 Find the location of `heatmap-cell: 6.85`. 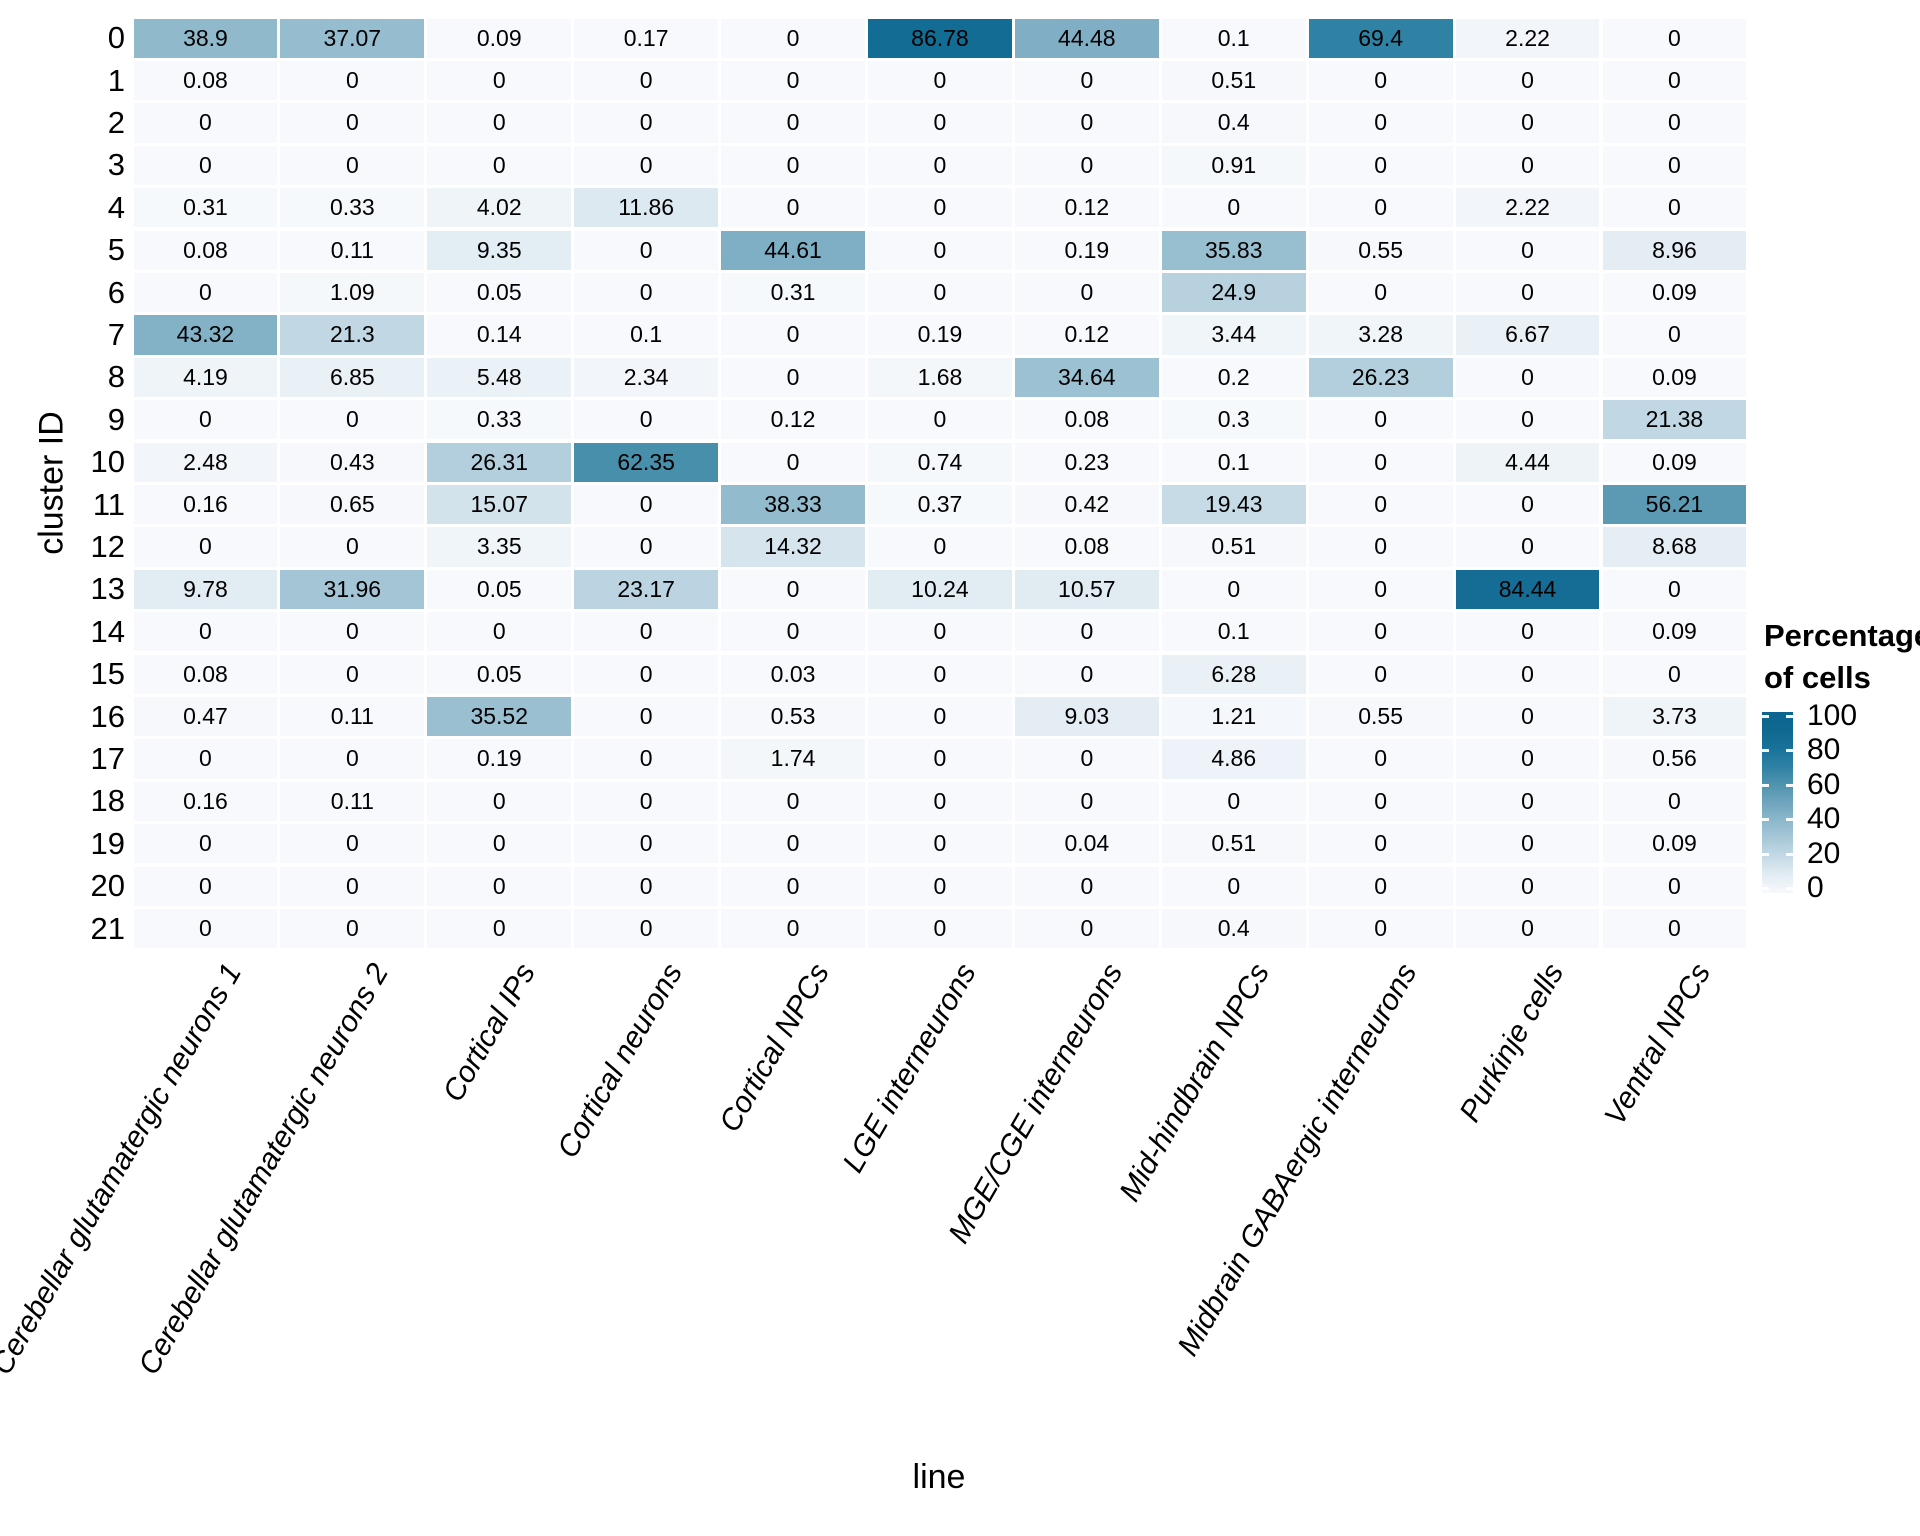

heatmap-cell: 6.85 is located at coordinates (352, 377).